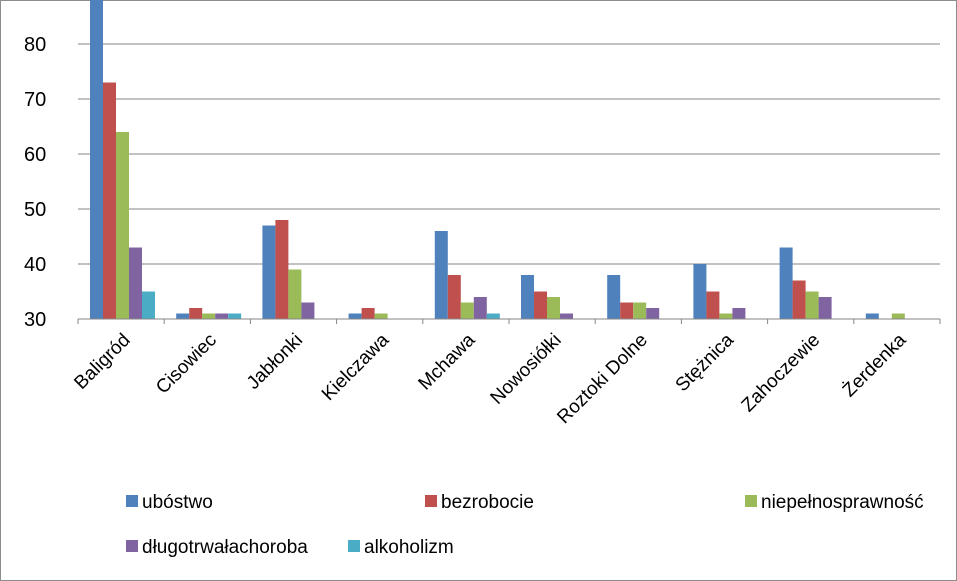 The height and width of the screenshot is (581, 957). I want to click on category-label: Baligród, so click(102, 362).